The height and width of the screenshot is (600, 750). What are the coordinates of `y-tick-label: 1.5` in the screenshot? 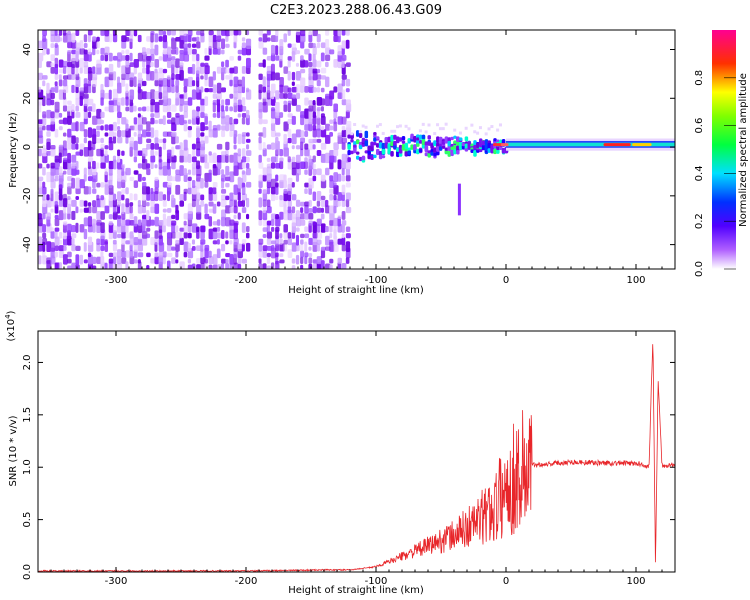 It's located at (27, 415).